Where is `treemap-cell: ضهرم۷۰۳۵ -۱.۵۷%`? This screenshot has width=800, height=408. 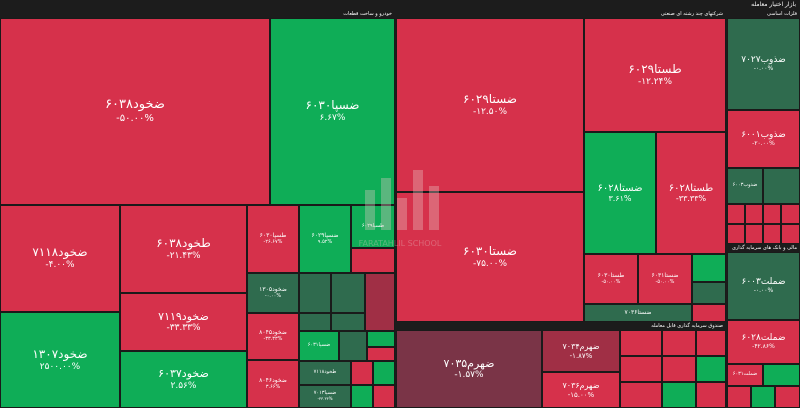
treemap-cell: ضهرم۷۰۳۵ -۱.۵۷% is located at coordinates (469, 369).